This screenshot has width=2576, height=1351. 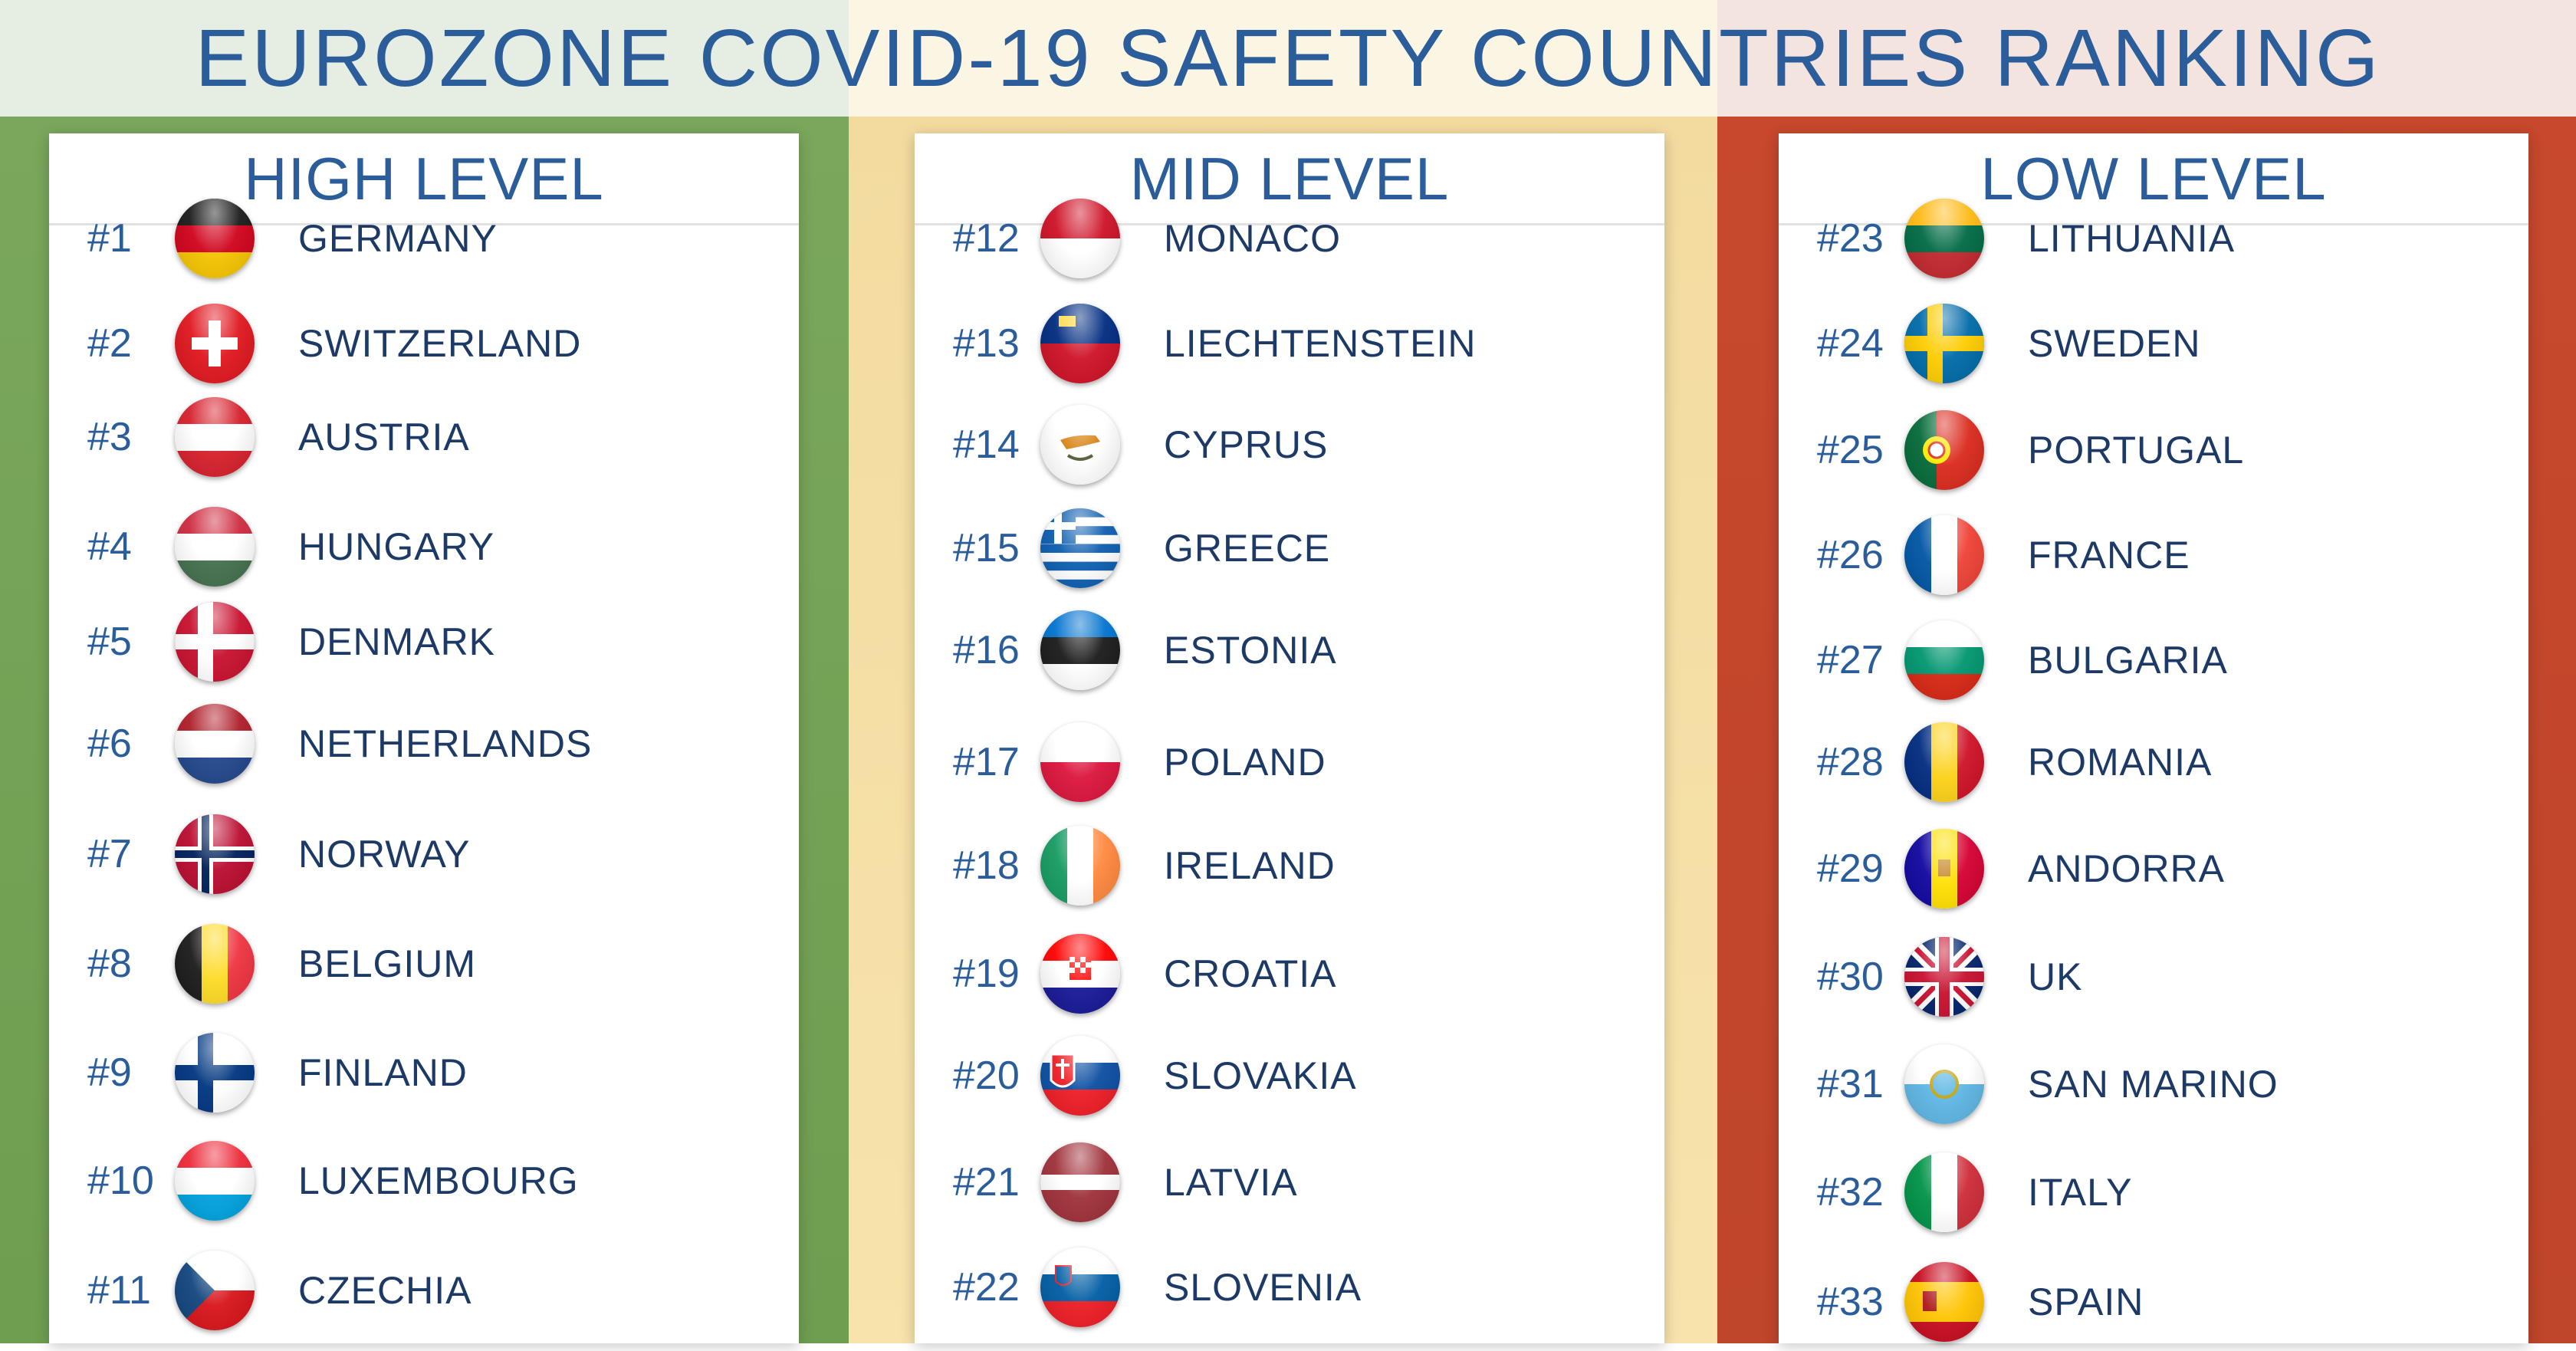 I want to click on liechtenstein-flag-icon, so click(x=1080, y=343).